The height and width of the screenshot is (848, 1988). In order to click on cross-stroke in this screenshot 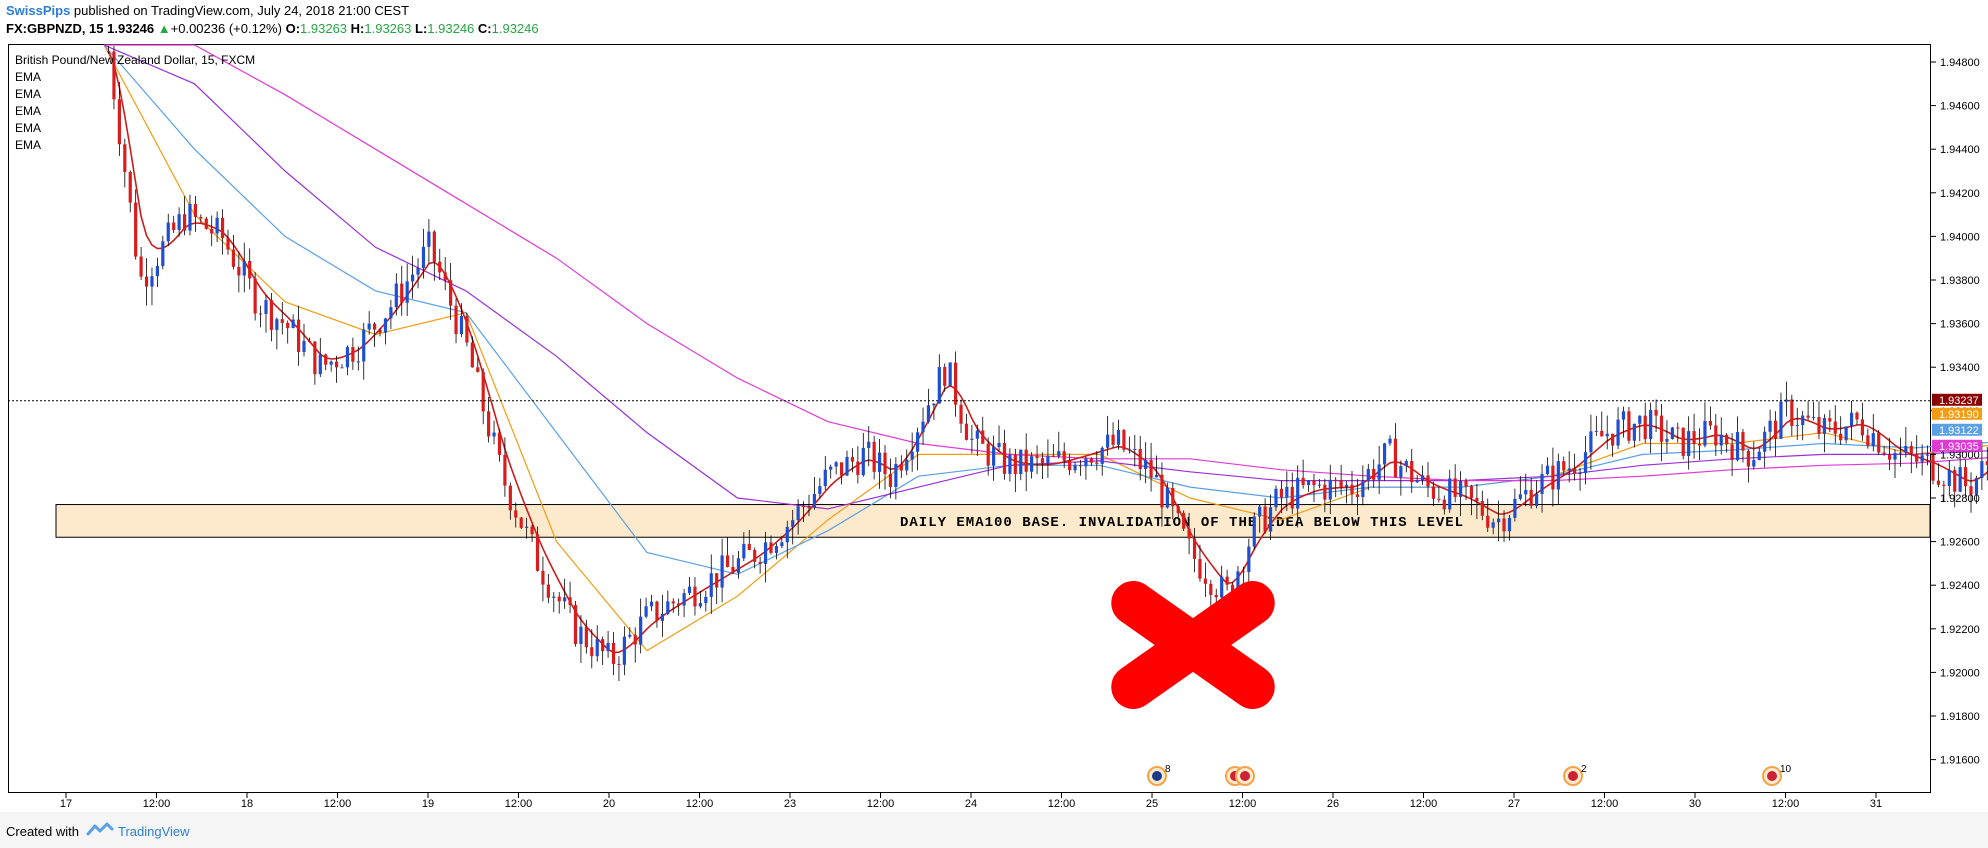, I will do `click(1193, 645)`.